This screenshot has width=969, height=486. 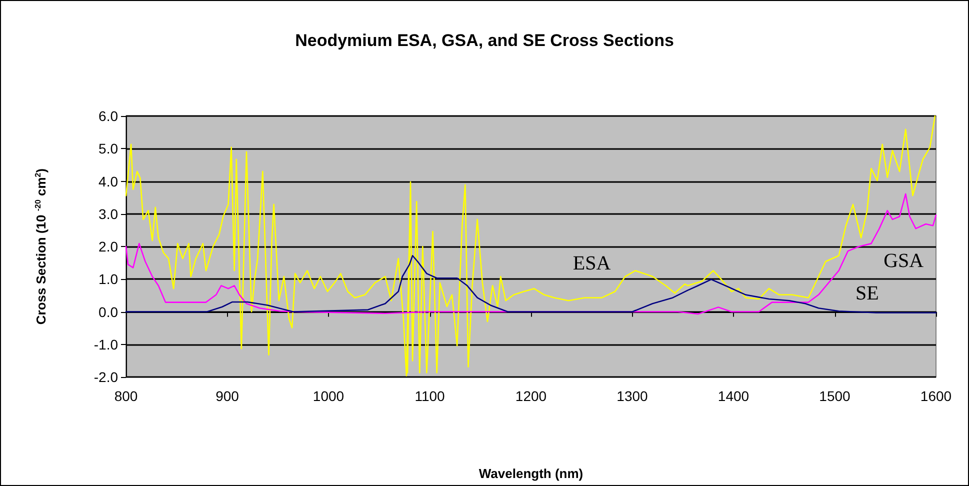 I want to click on x-tick-label: 1000, so click(x=328, y=396).